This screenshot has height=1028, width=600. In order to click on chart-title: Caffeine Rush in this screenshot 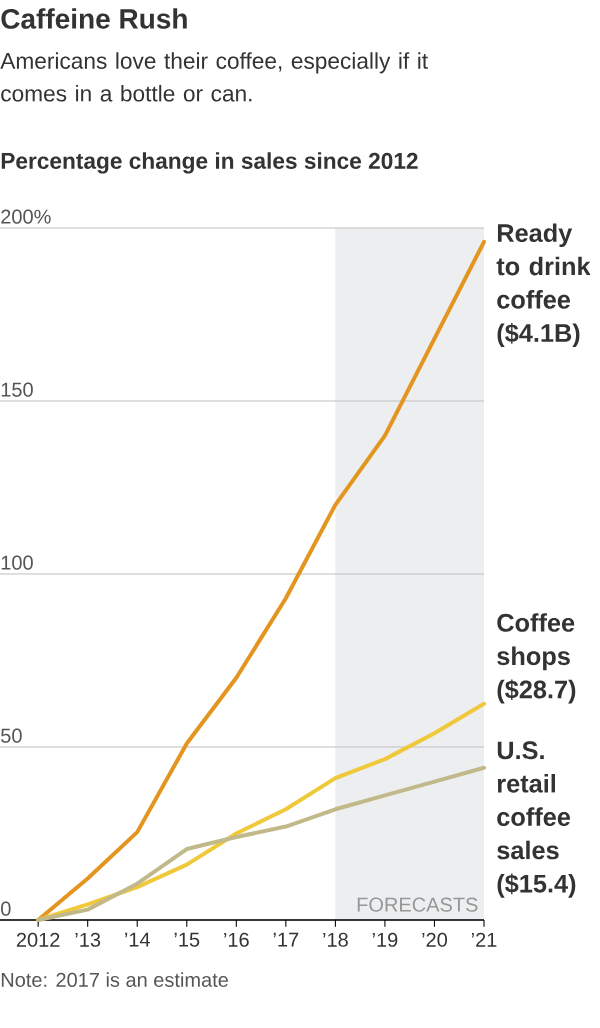, I will do `click(94, 18)`.